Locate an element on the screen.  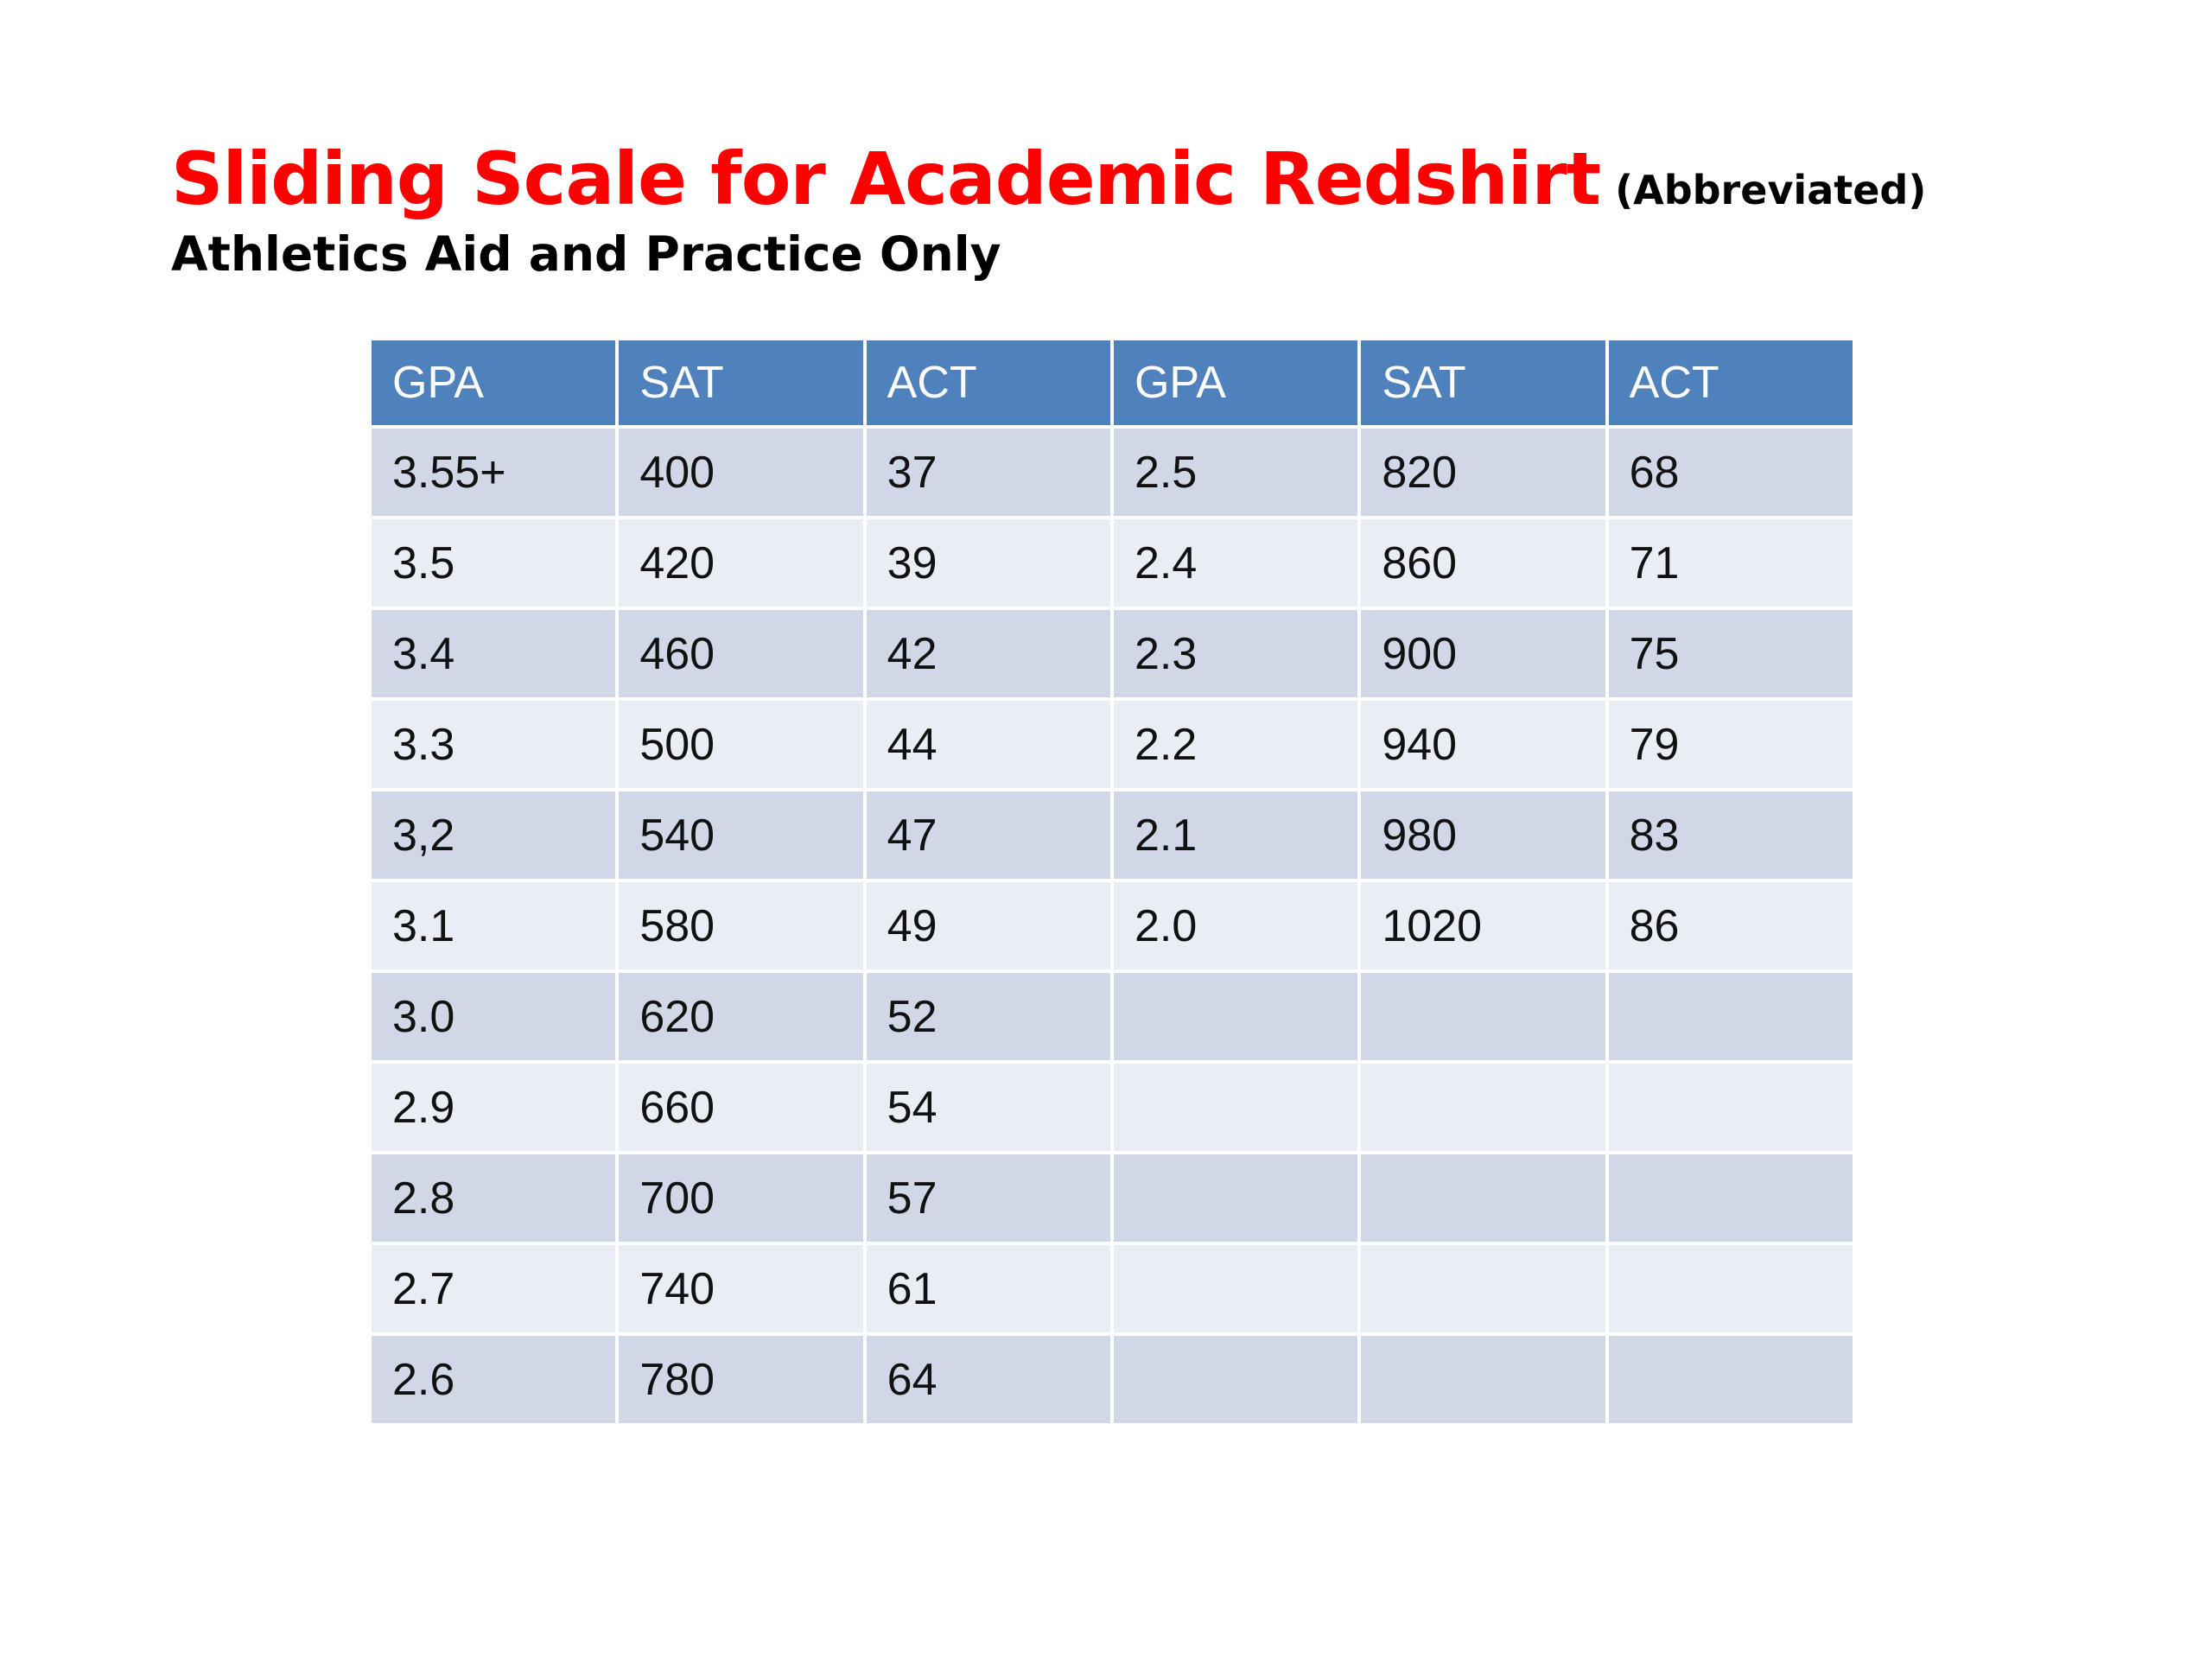
gpa-cell: 3.1 is located at coordinates (494, 925).